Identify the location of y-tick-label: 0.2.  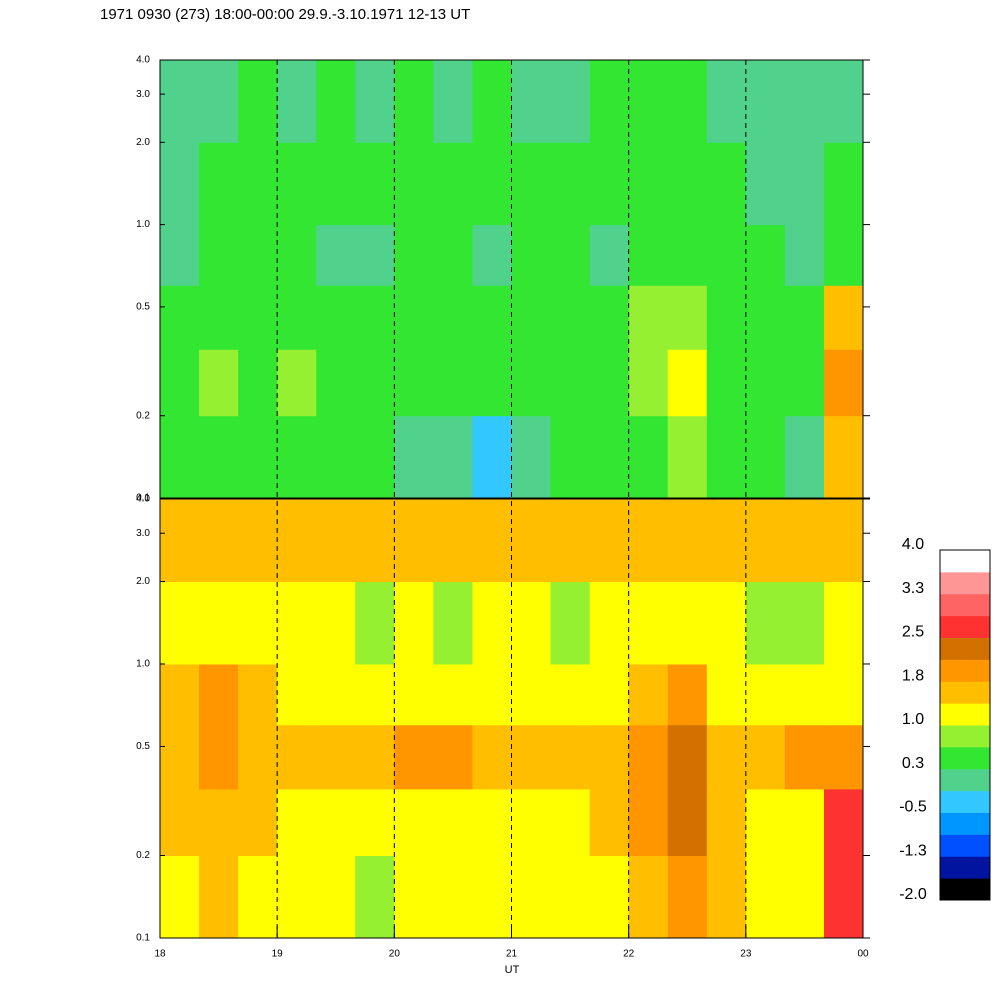
(143, 415).